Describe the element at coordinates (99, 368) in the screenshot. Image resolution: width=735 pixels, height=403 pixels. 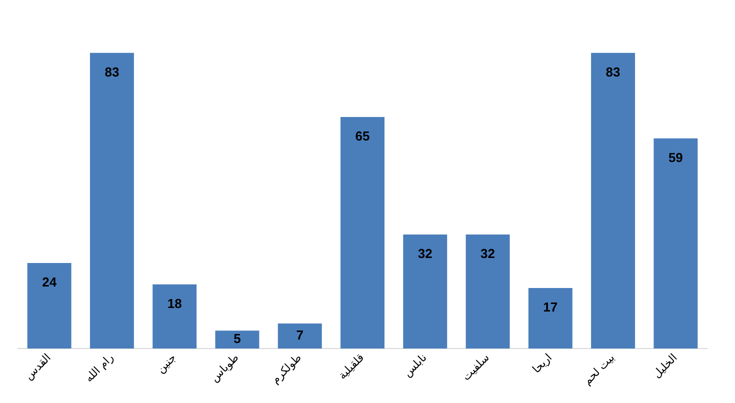
I see `x-tick-label: رام الله` at that location.